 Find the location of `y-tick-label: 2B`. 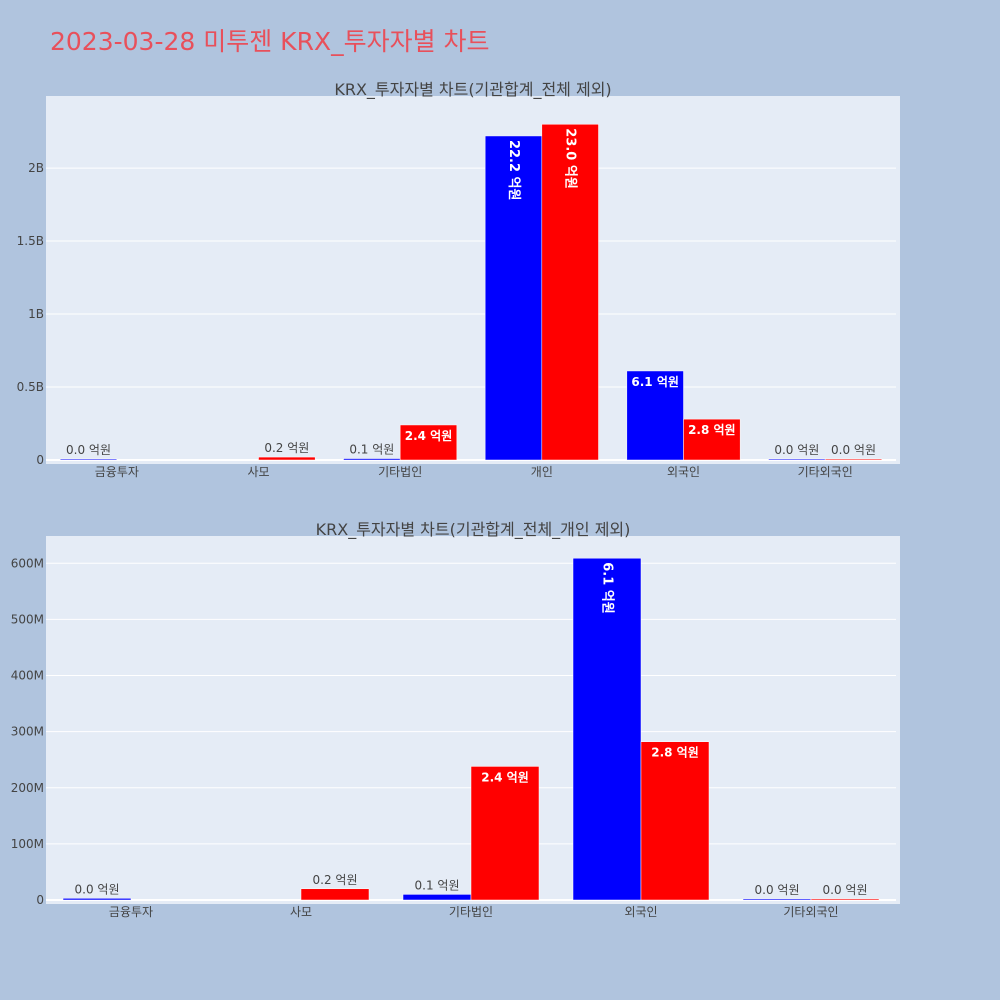

y-tick-label: 2B is located at coordinates (36, 168).